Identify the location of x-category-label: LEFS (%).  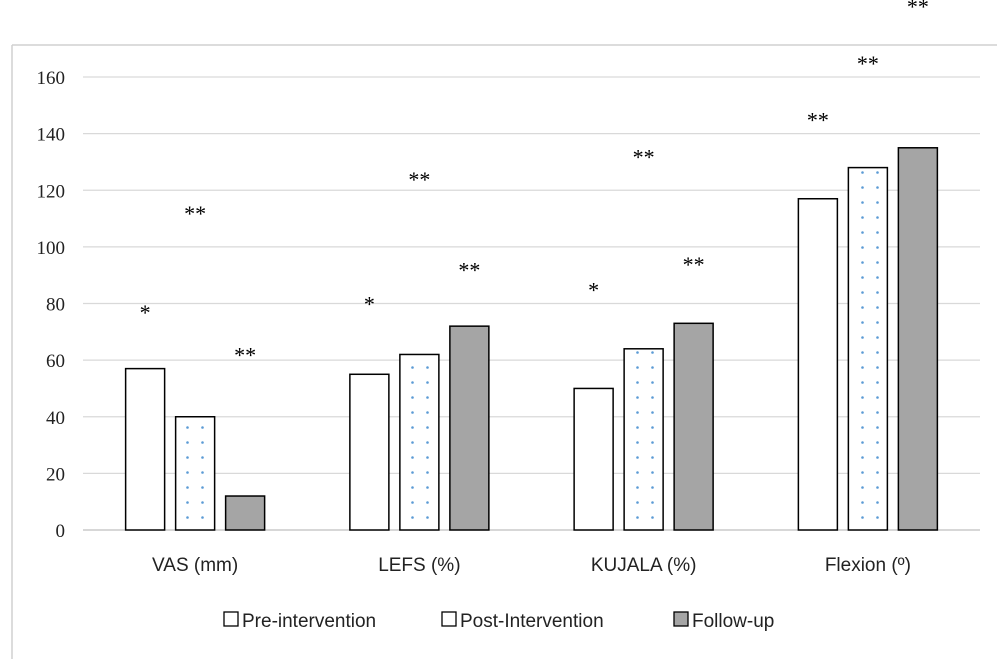
(419, 565).